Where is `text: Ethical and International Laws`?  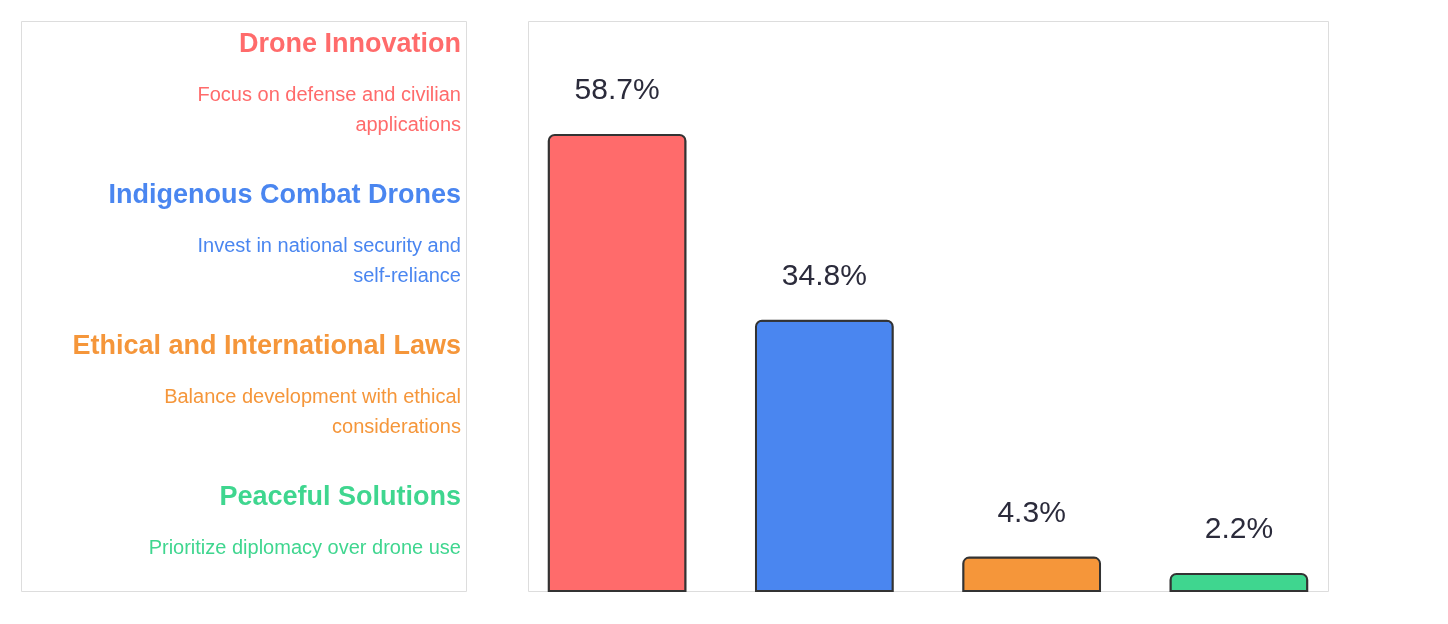 text: Ethical and International Laws is located at coordinates (266, 344).